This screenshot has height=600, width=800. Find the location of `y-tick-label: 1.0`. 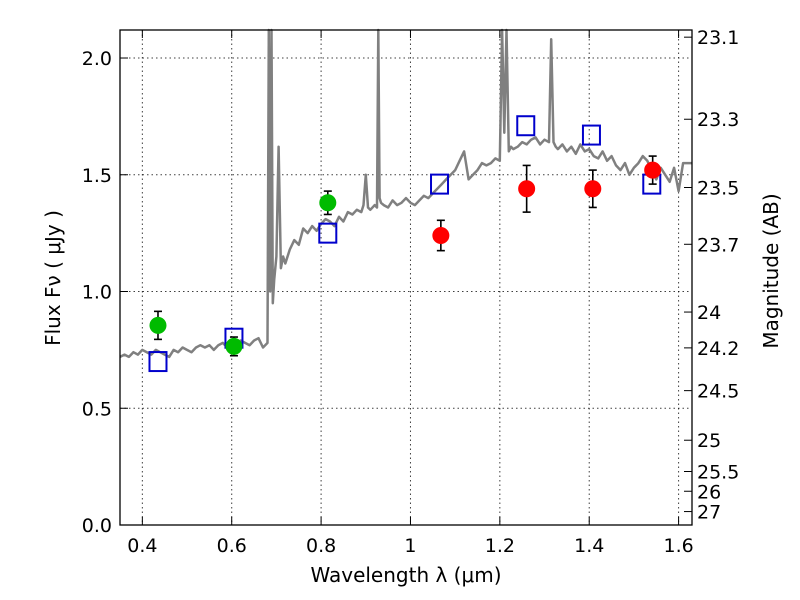

y-tick-label: 1.0 is located at coordinates (97, 293).